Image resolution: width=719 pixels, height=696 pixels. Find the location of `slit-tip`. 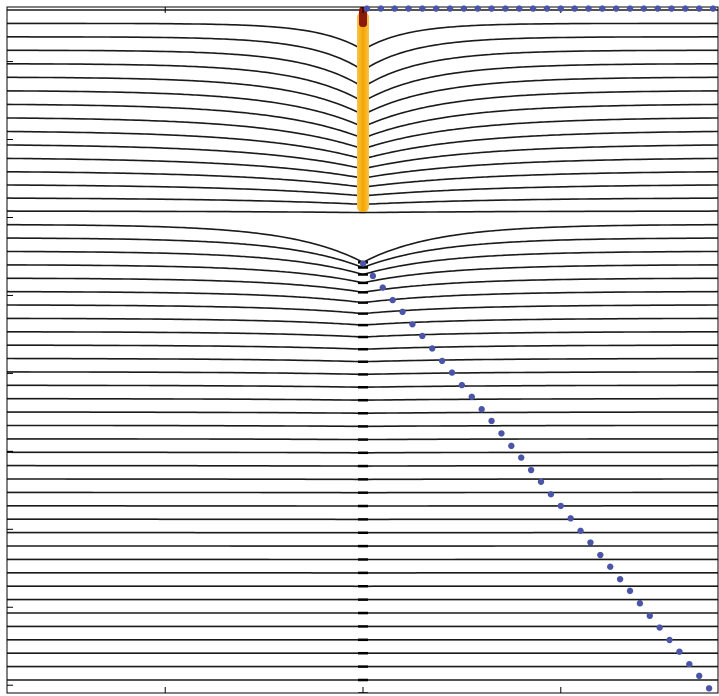

slit-tip is located at coordinates (363, 17).